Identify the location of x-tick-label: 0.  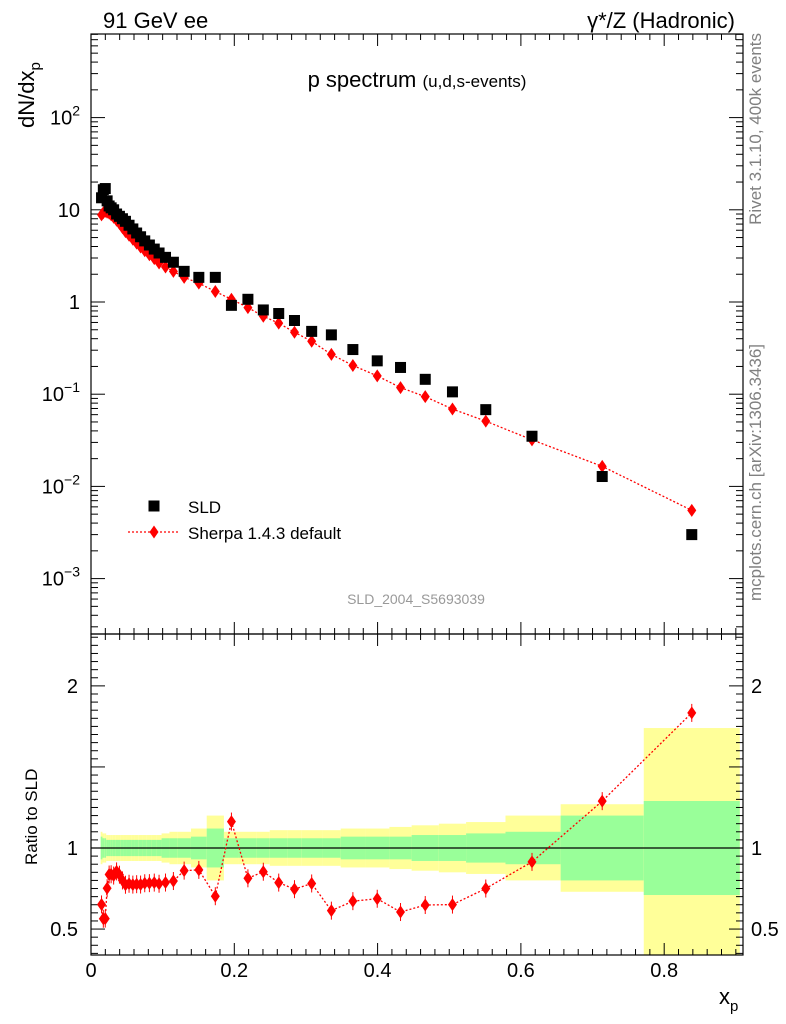
(90, 971).